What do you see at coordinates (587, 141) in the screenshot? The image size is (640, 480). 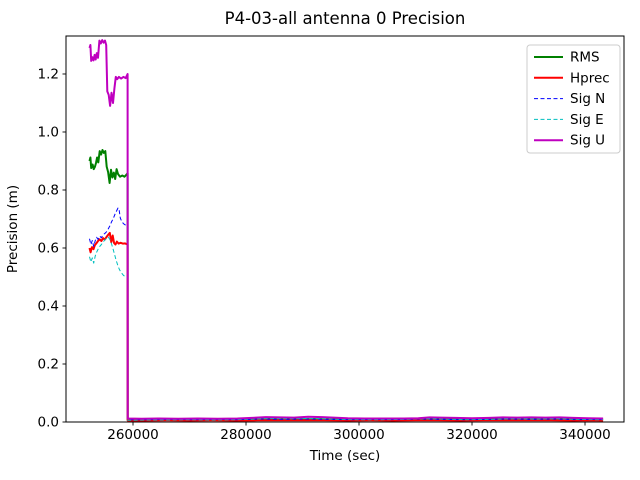 I see `legend-label-sig-u: Sig U` at bounding box center [587, 141].